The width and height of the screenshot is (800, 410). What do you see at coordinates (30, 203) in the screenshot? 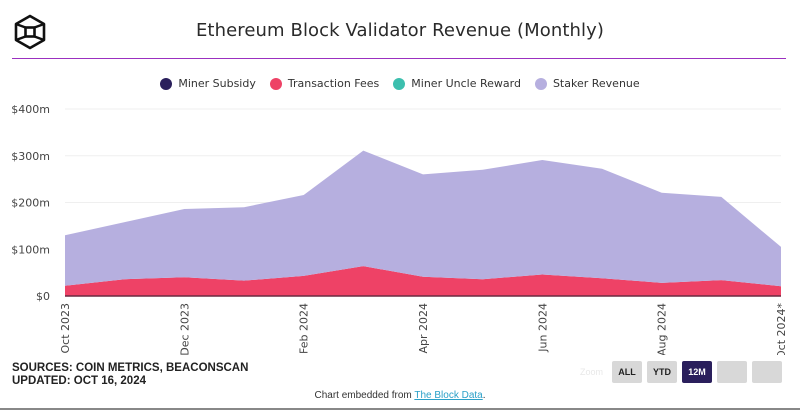
I see `y-tick-label: $200m` at bounding box center [30, 203].